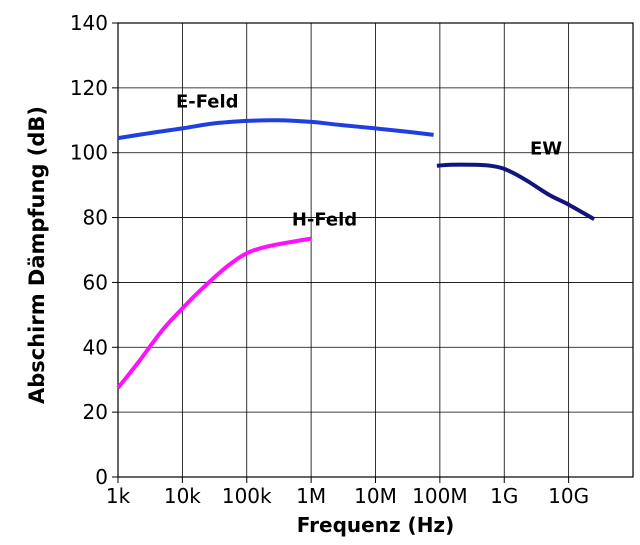  I want to click on x-tick-label: 10k, so click(182, 496).